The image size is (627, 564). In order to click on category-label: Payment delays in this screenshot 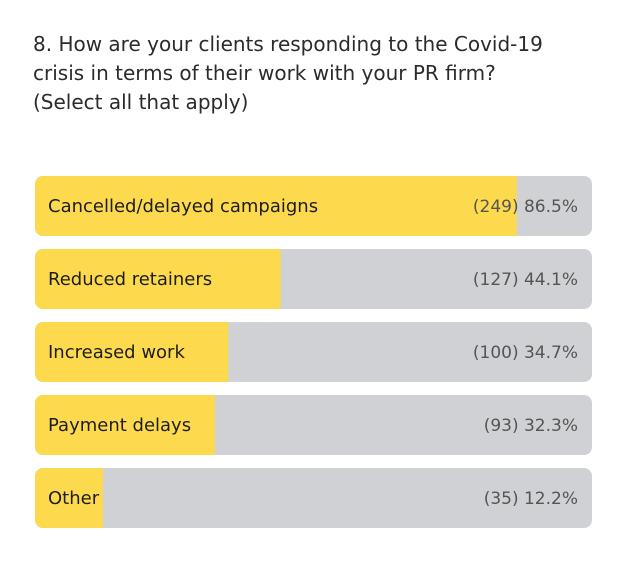, I will do `click(119, 425)`.